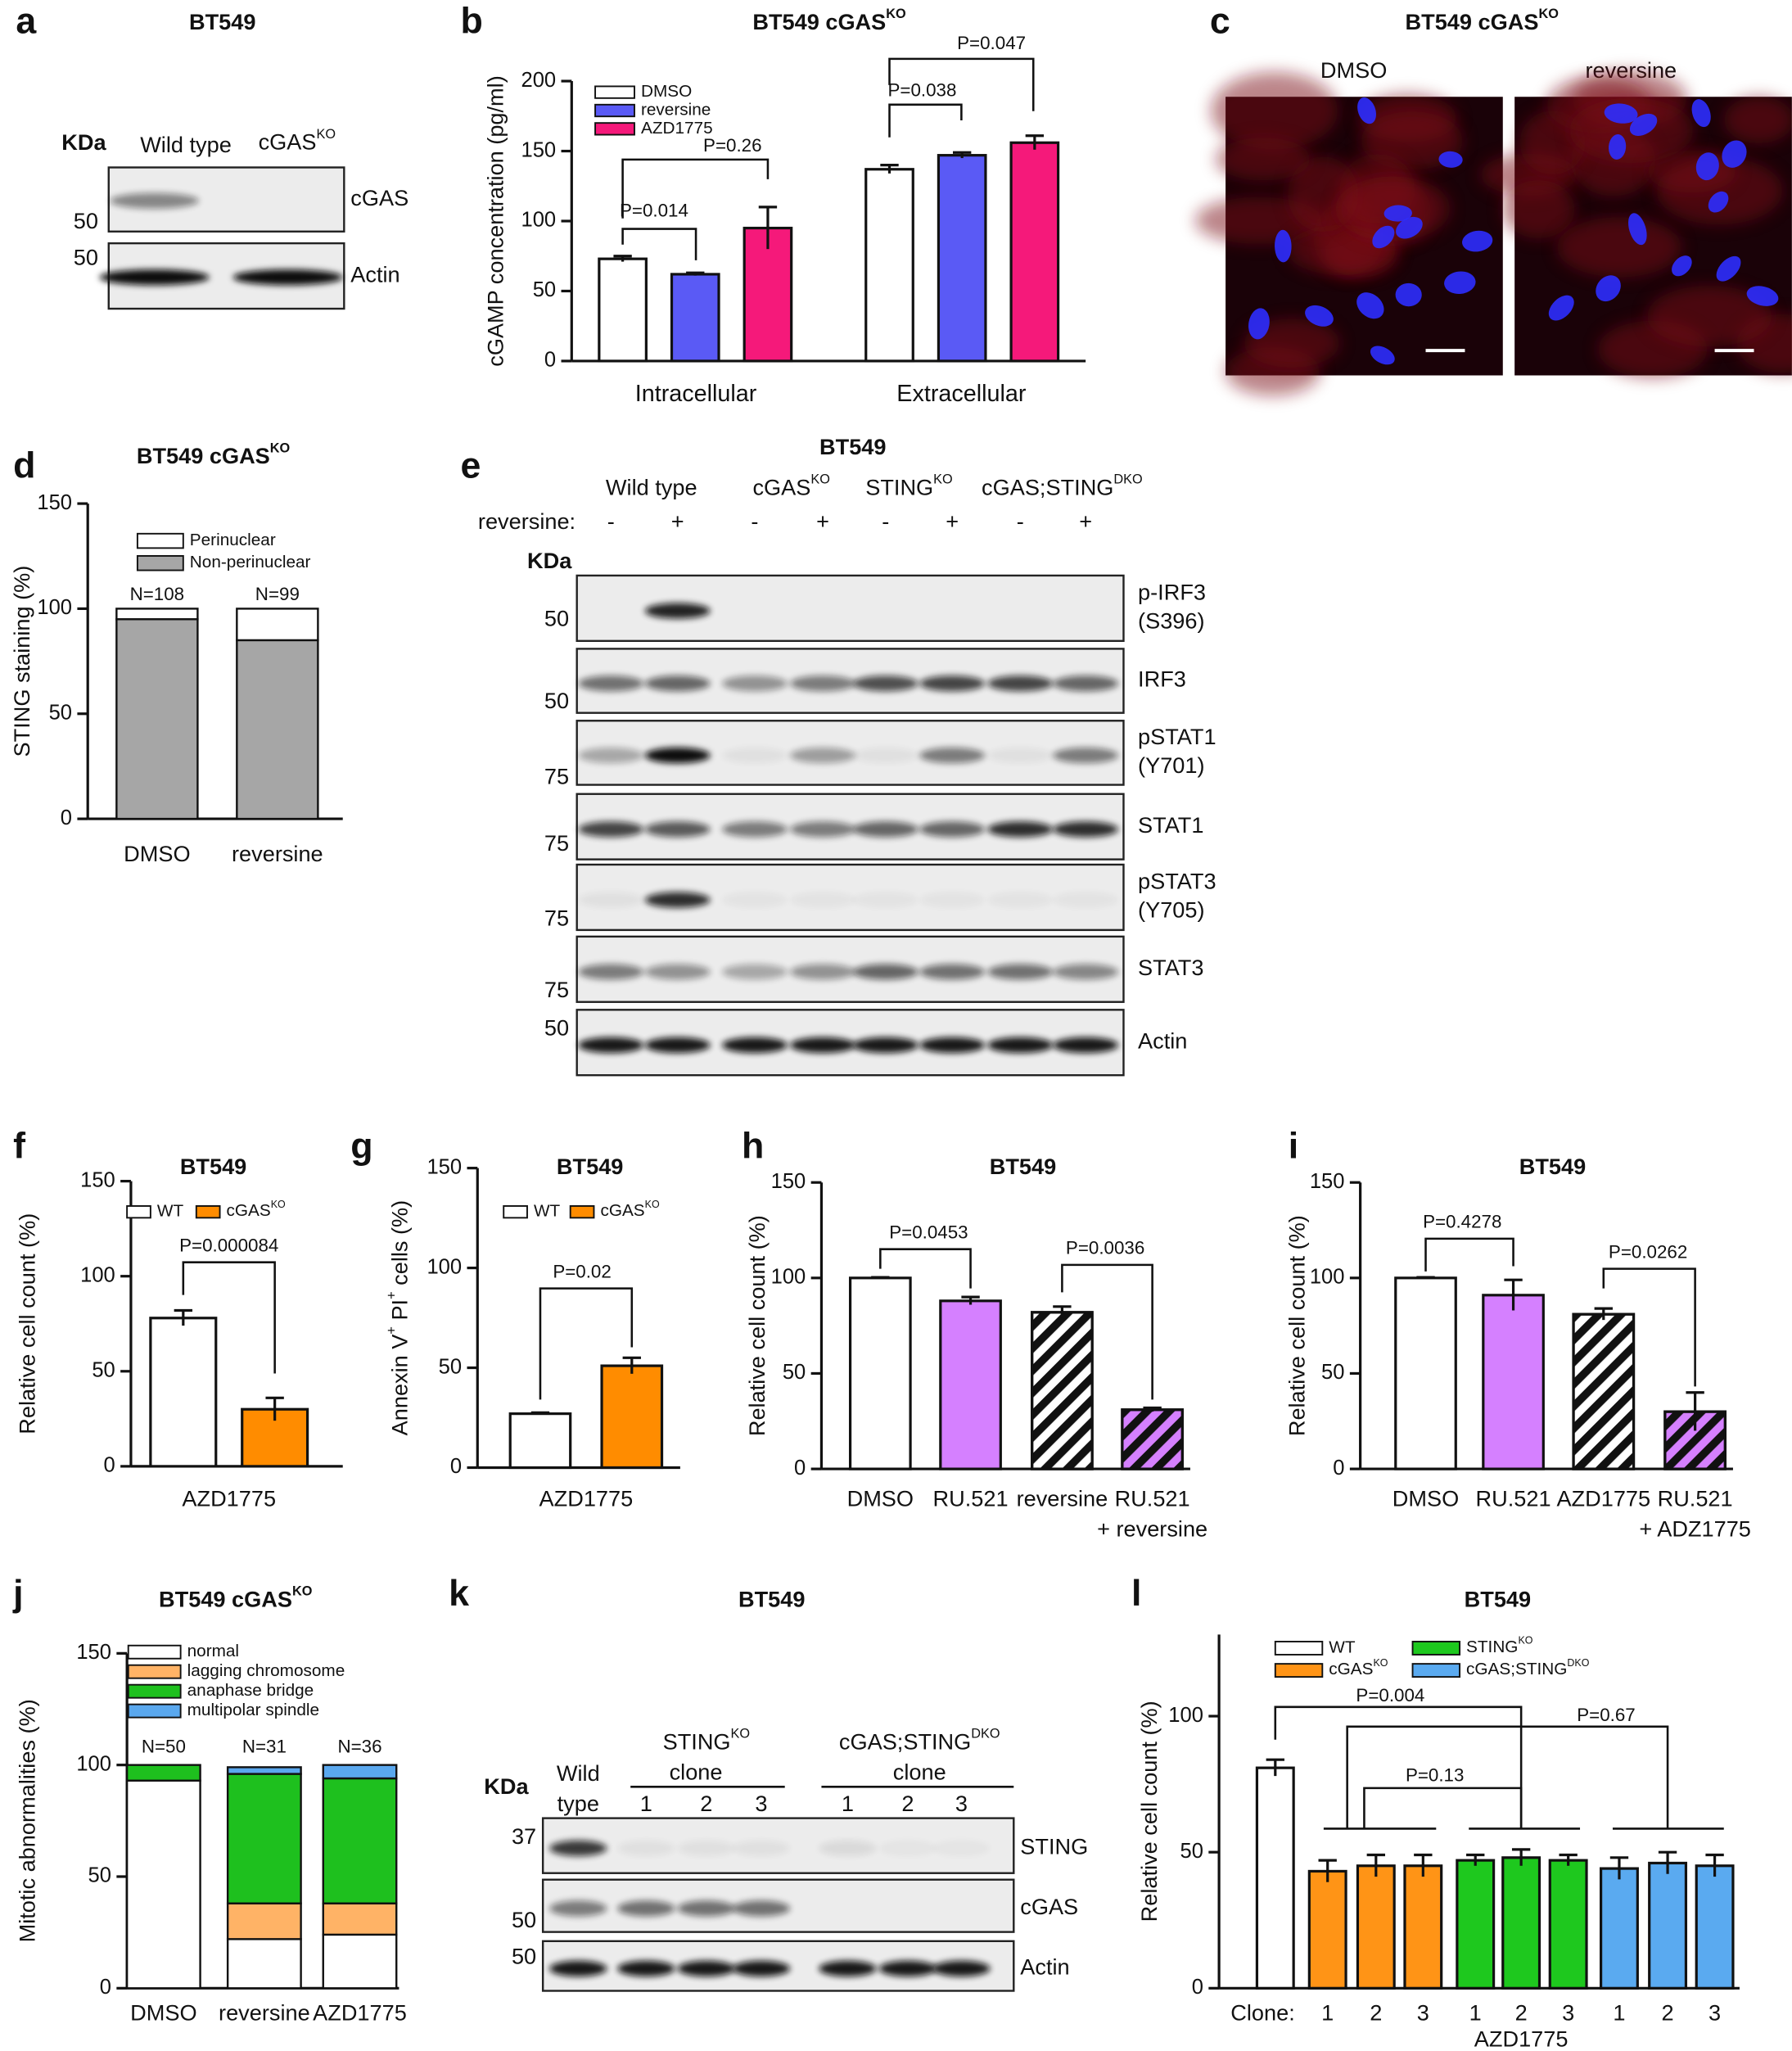 This screenshot has width=1792, height=2051. Describe the element at coordinates (1648, 1251) in the screenshot. I see `annotation: P=0.0262` at that location.